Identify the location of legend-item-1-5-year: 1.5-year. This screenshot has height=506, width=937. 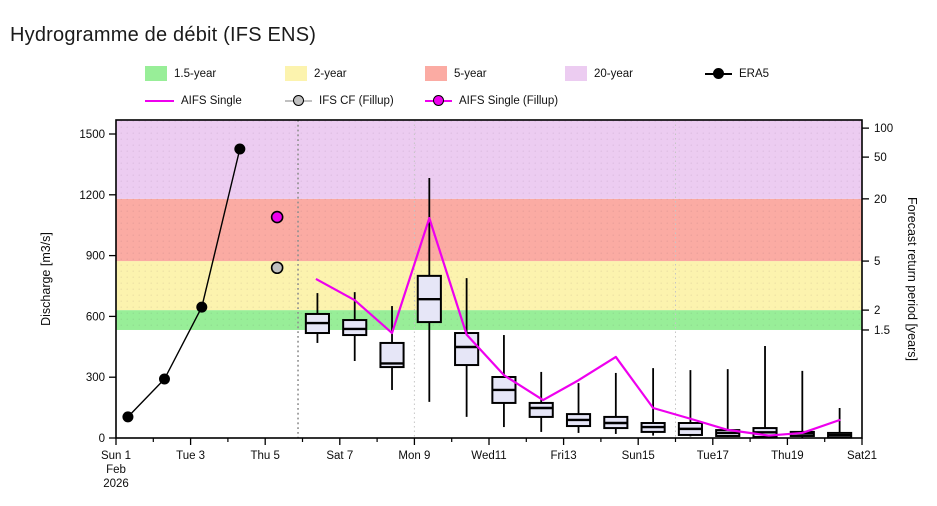
(215, 73).